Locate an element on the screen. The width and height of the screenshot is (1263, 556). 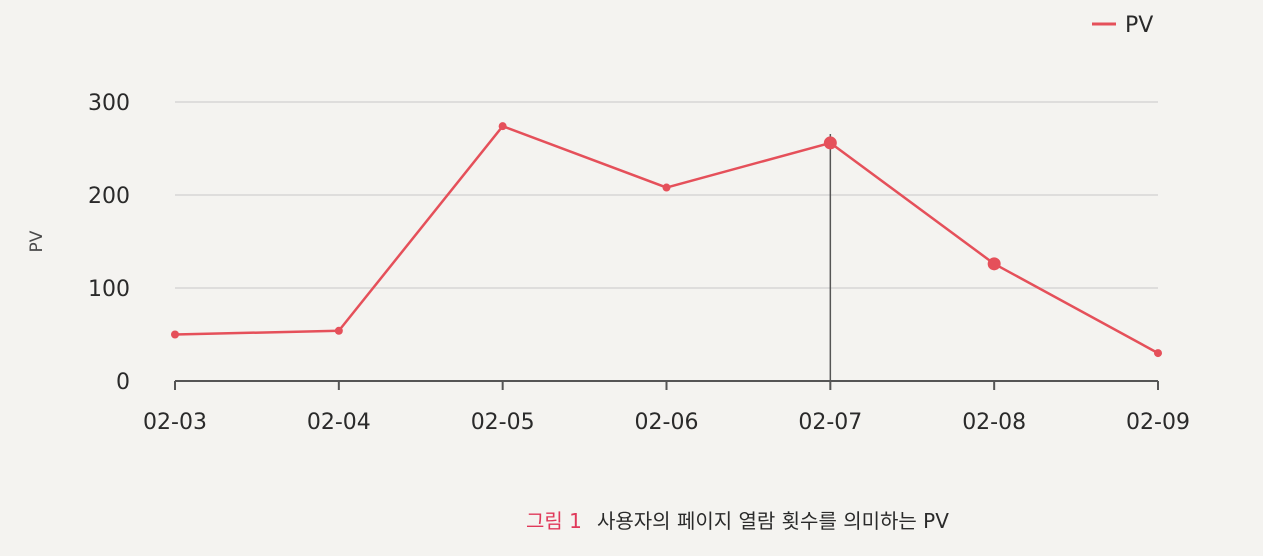
legend-label: PV is located at coordinates (1139, 25).